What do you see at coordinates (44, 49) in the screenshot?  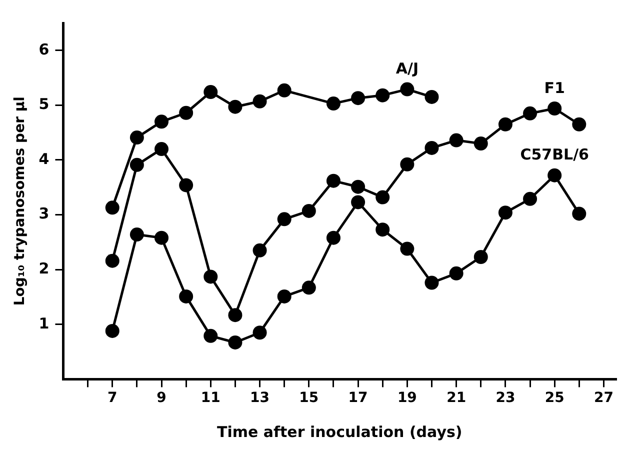 I see `y-tick-label: 6` at bounding box center [44, 49].